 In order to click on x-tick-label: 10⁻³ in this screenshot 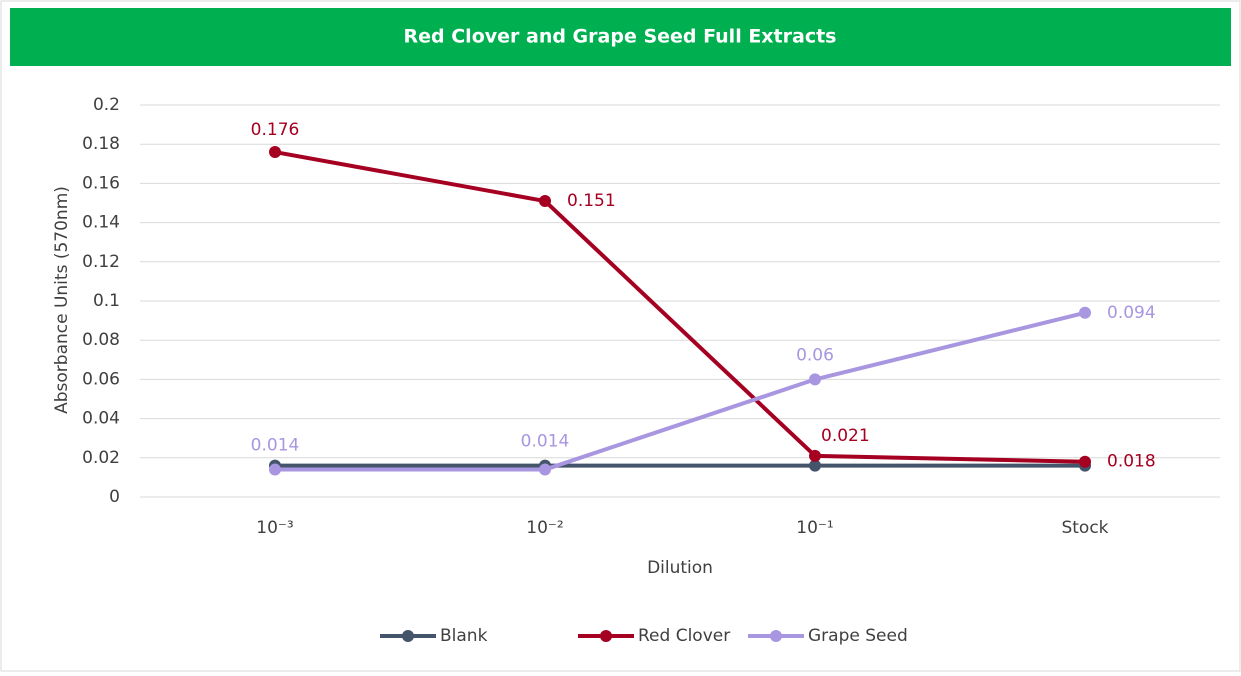, I will do `click(274, 528)`.